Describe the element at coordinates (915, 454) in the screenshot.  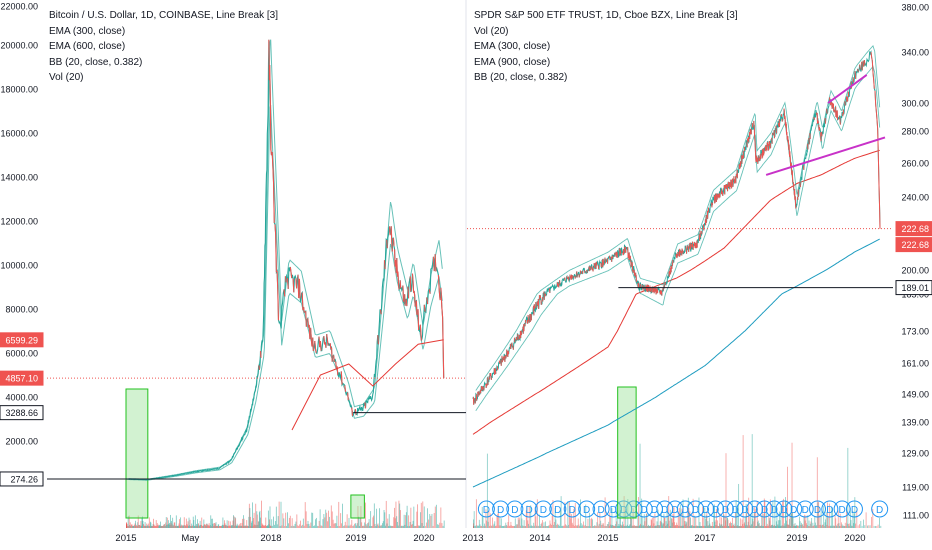
I see `spy-y-tick-label: 129.00` at that location.